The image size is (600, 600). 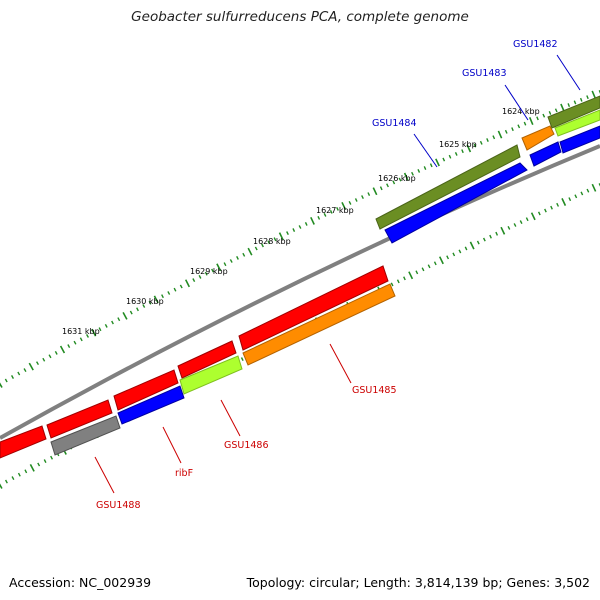 I want to click on gene-gsu1483-blue, so click(x=545, y=154).